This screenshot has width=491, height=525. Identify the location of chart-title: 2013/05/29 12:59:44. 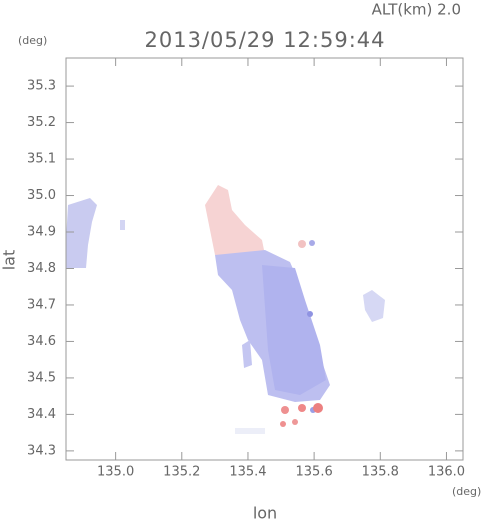
(264, 40).